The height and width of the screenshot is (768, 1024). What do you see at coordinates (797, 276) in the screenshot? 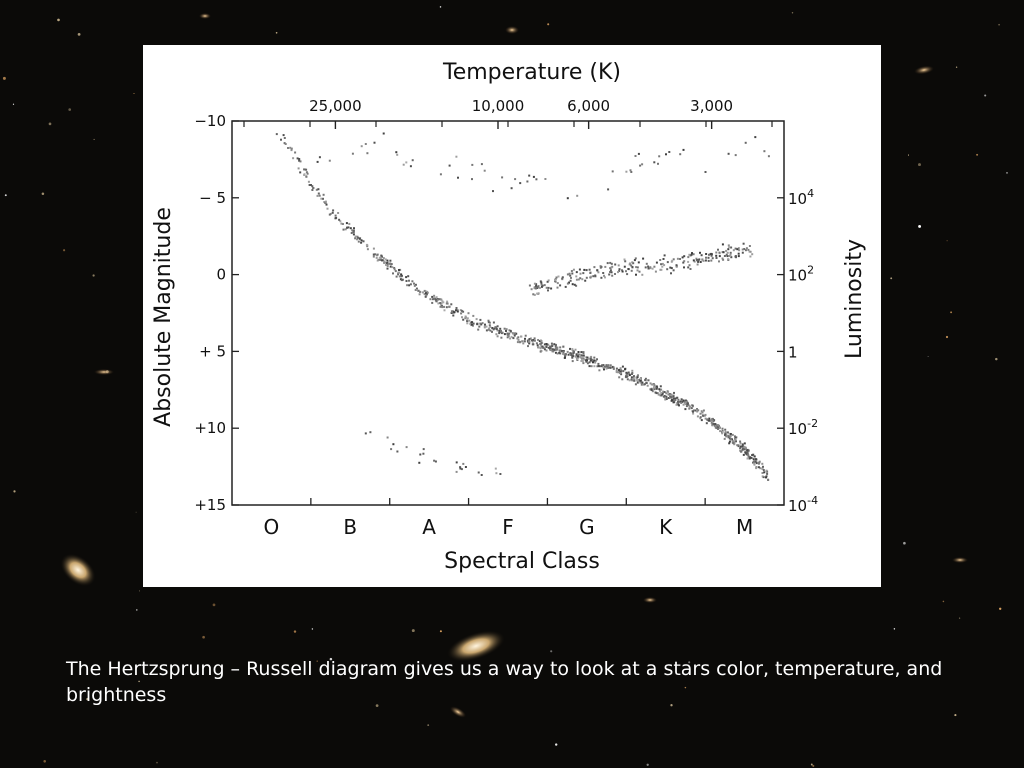
I see `luminosity-tick-base: 10` at bounding box center [797, 276].